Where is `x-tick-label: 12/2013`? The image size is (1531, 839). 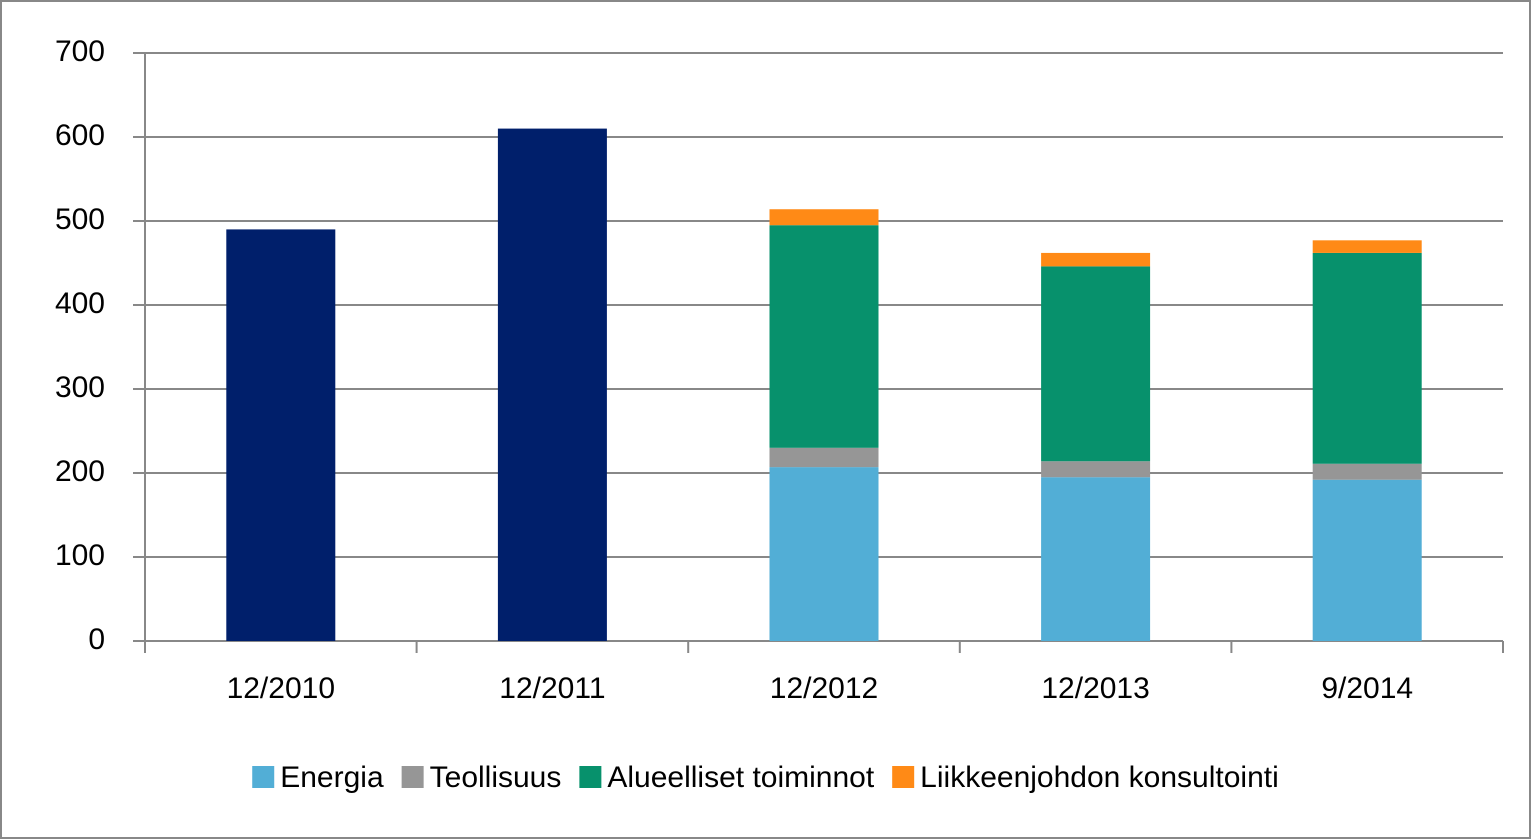 x-tick-label: 12/2013 is located at coordinates (1095, 688).